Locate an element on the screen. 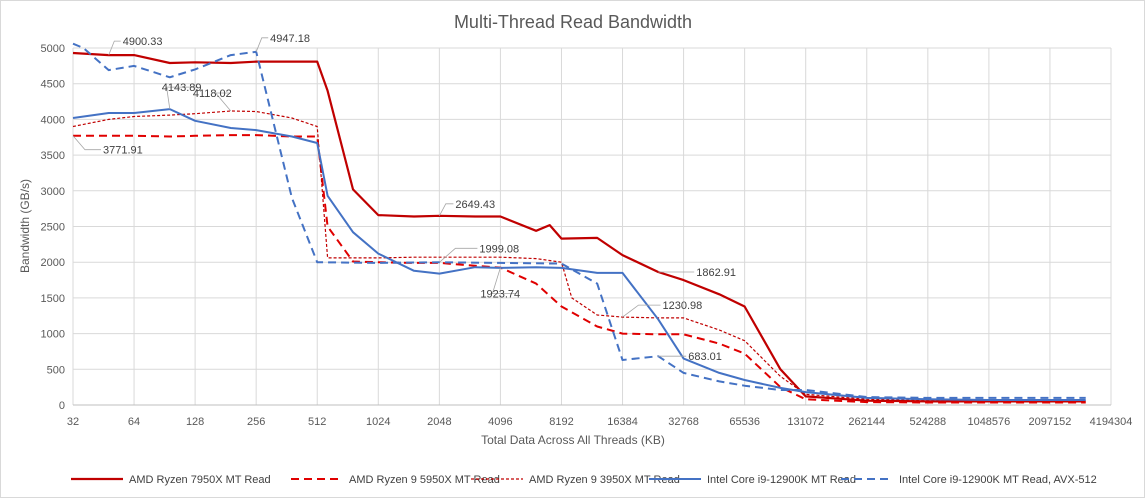  legend-label-4: Intel Core i9-12900K MT Read, AVX-512 is located at coordinates (998, 480).